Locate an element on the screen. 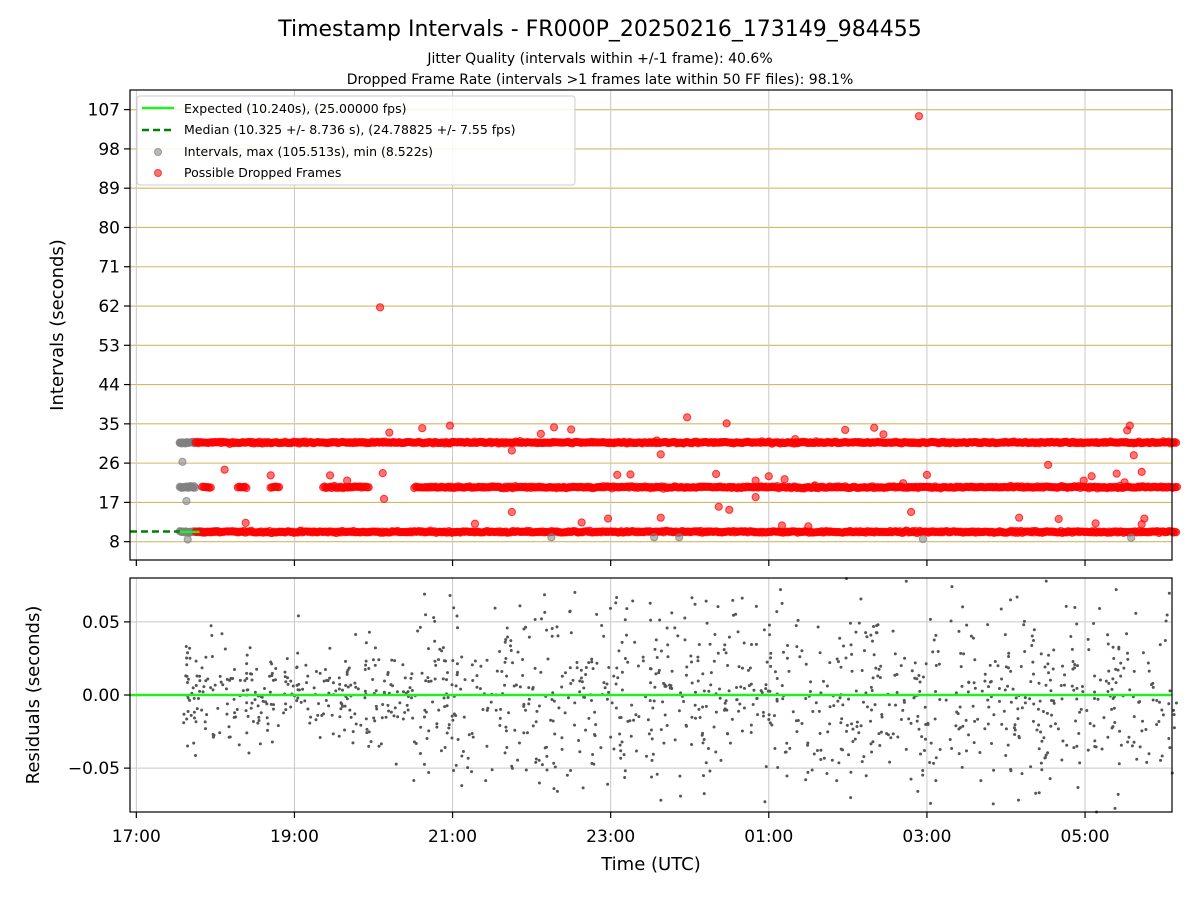 Image resolution: width=1200 pixels, height=900 pixels. legend-expected-label: Expected (10.240s), (25.00000 fps) is located at coordinates (295, 108).